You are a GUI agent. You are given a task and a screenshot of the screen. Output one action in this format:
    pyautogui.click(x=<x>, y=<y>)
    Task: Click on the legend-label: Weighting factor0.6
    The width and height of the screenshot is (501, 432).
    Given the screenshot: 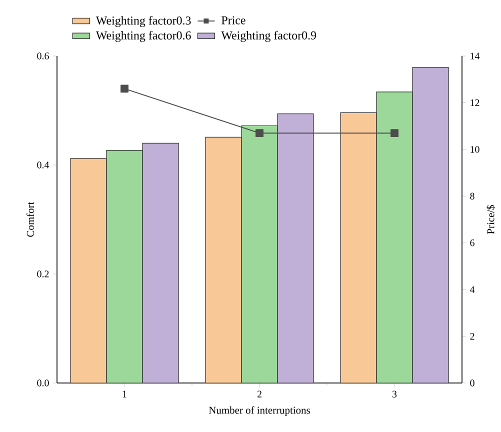 What is the action you would take?
    pyautogui.click(x=143, y=36)
    